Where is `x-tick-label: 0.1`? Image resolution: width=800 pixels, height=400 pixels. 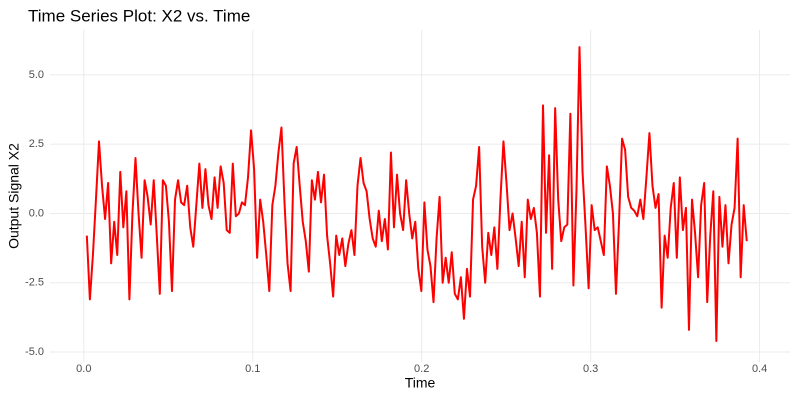
x-tick-label: 0.1 is located at coordinates (252, 369).